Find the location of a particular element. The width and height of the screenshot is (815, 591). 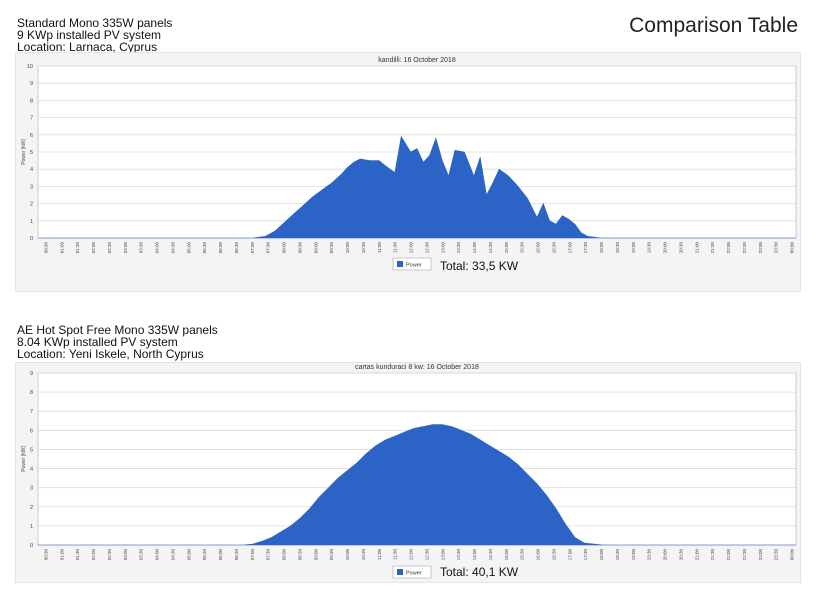

x-tick-label: 22:30 is located at coordinates (744, 555).